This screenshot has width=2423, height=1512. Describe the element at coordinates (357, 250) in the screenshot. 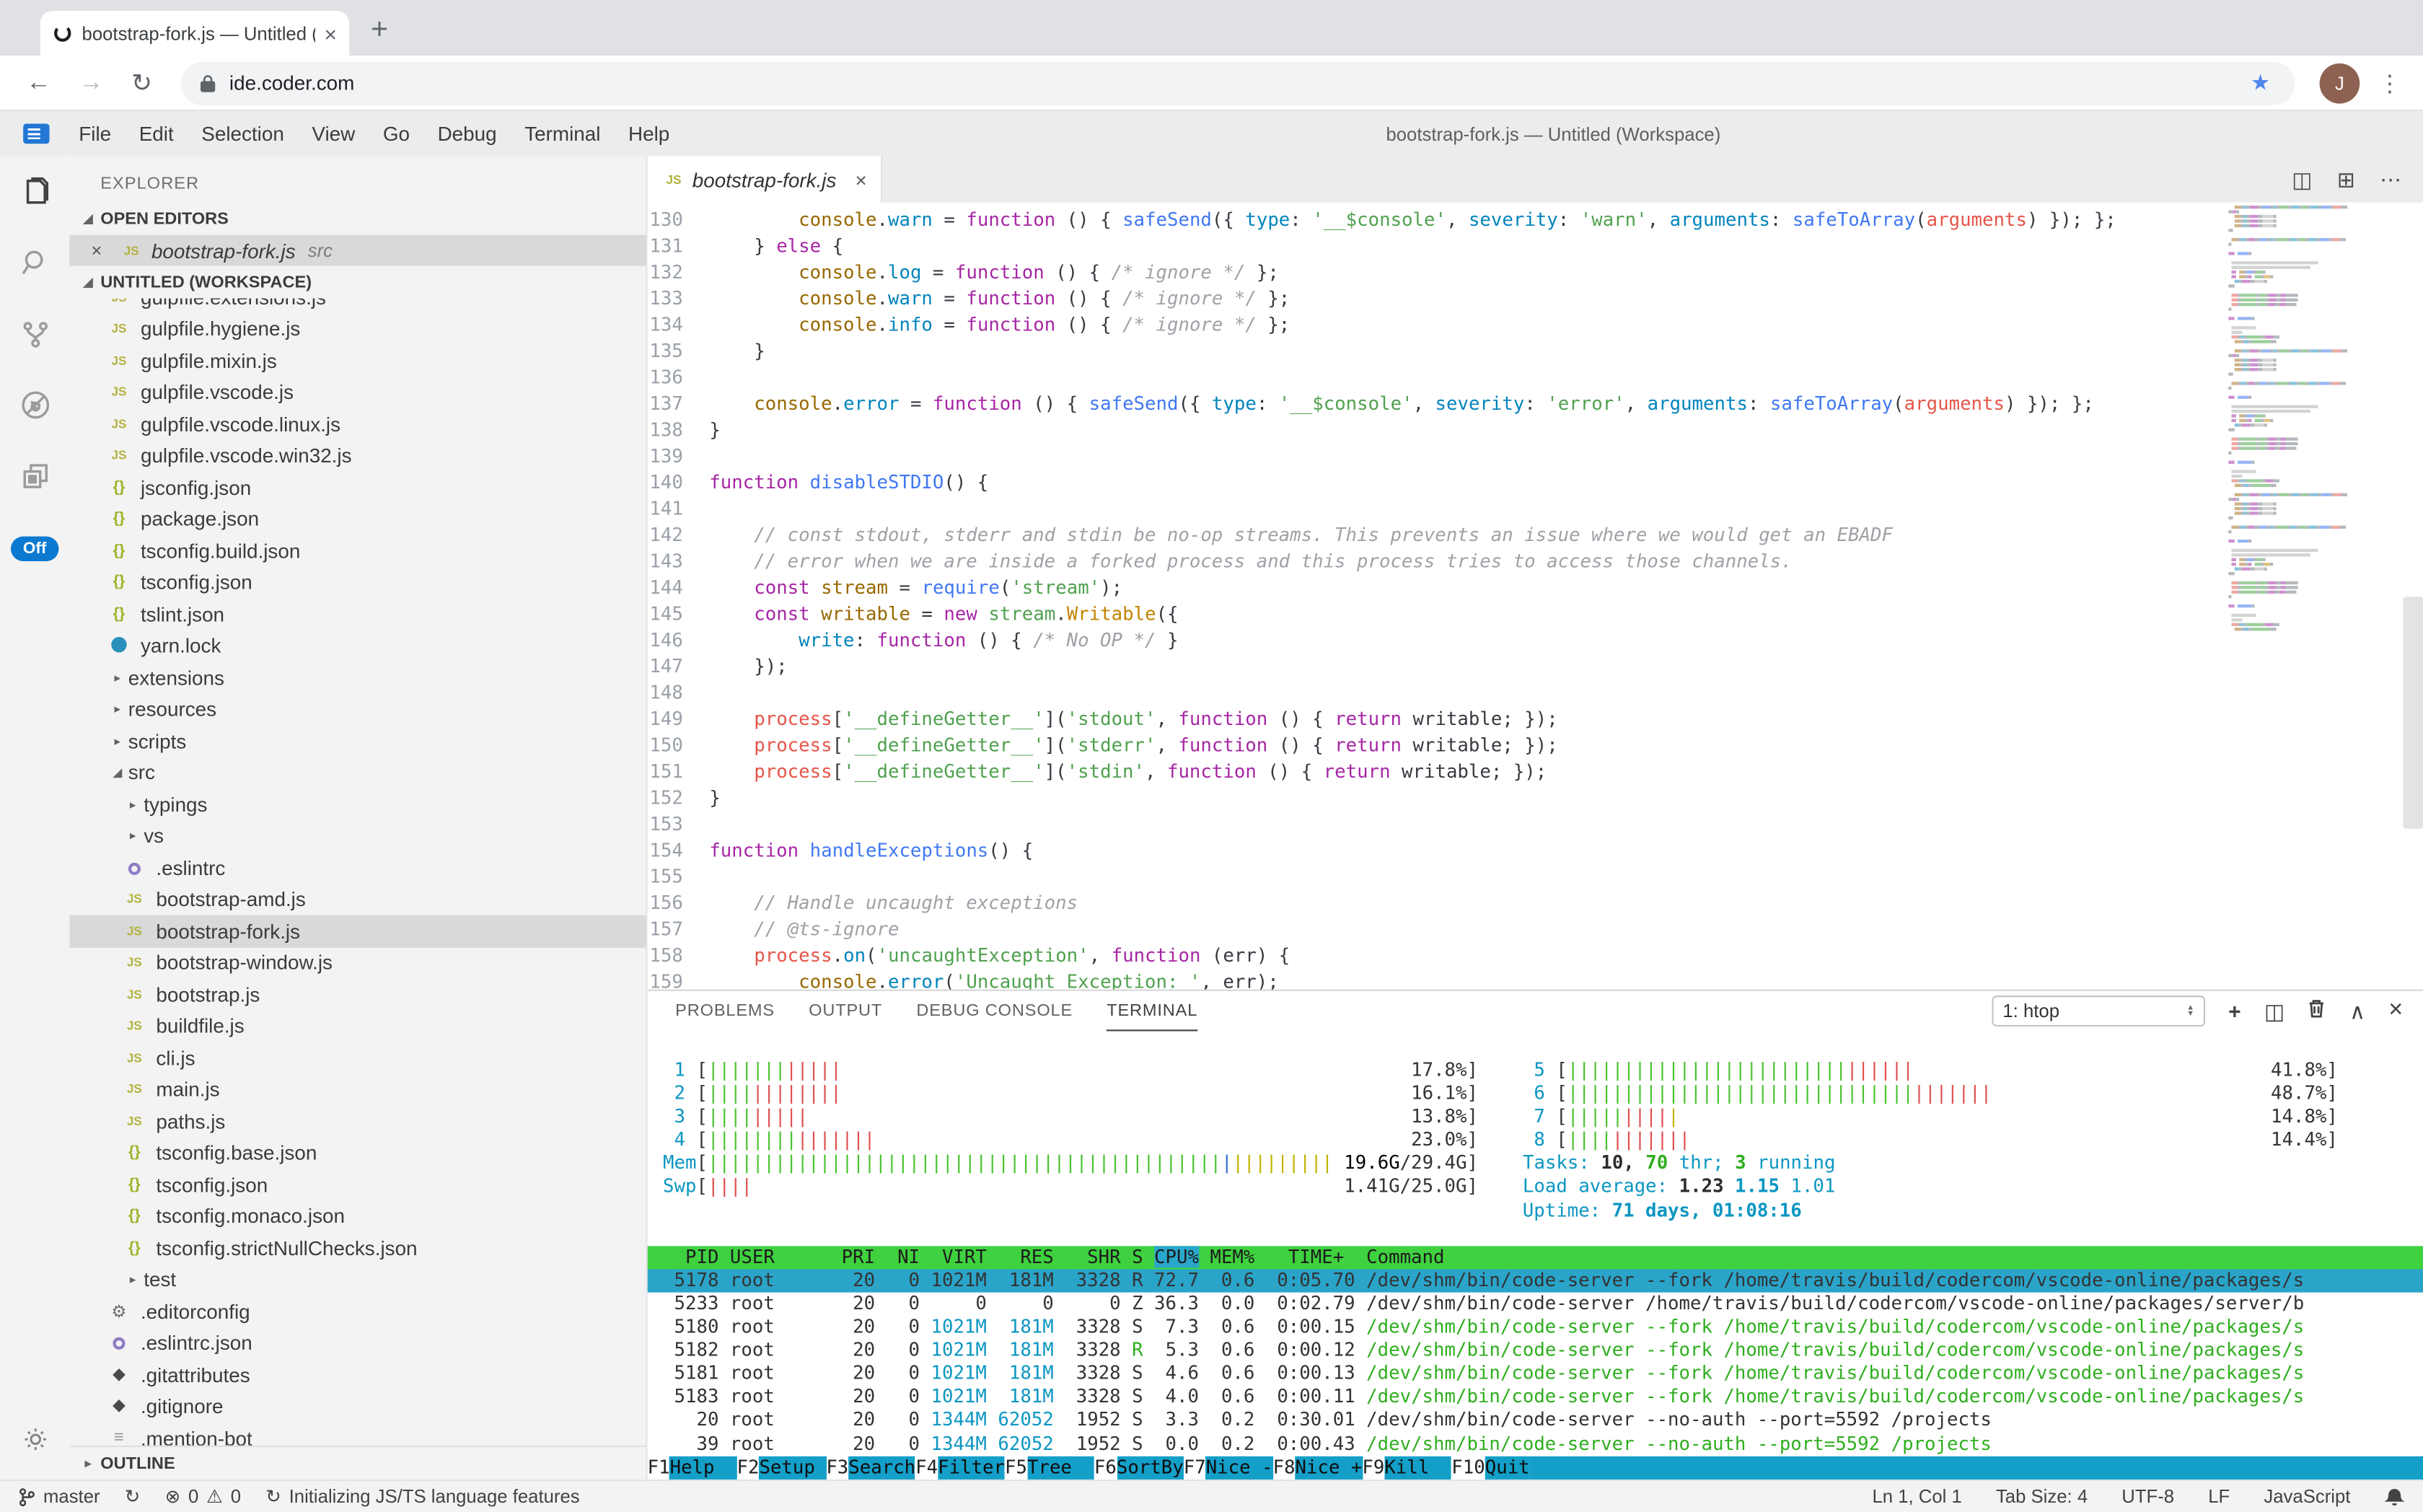

I see `open-editor-item: × JS bootstrap-fork.js src` at that location.